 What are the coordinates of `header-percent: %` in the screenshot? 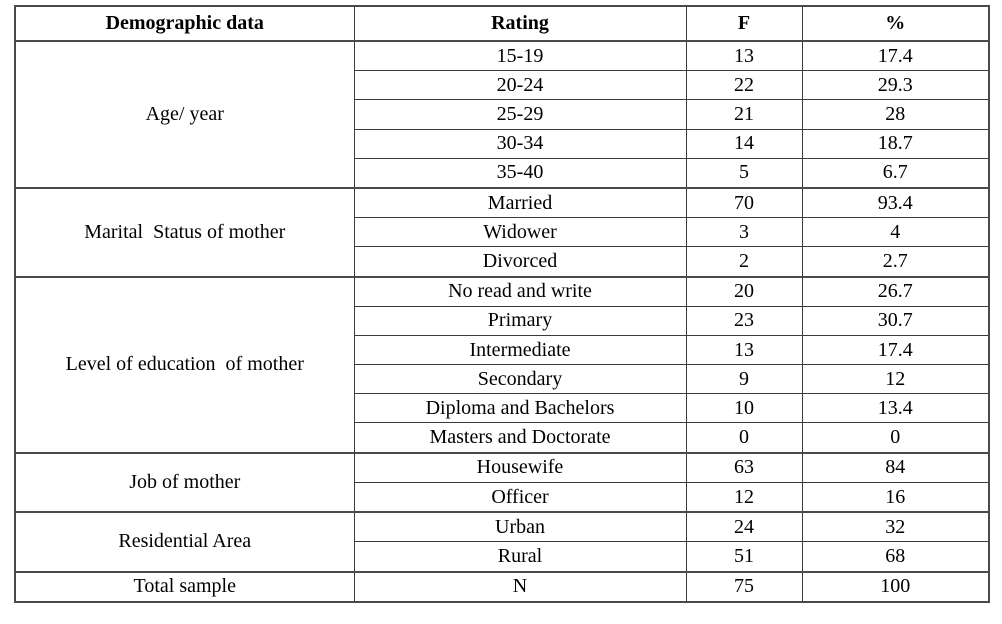 It's located at (895, 23).